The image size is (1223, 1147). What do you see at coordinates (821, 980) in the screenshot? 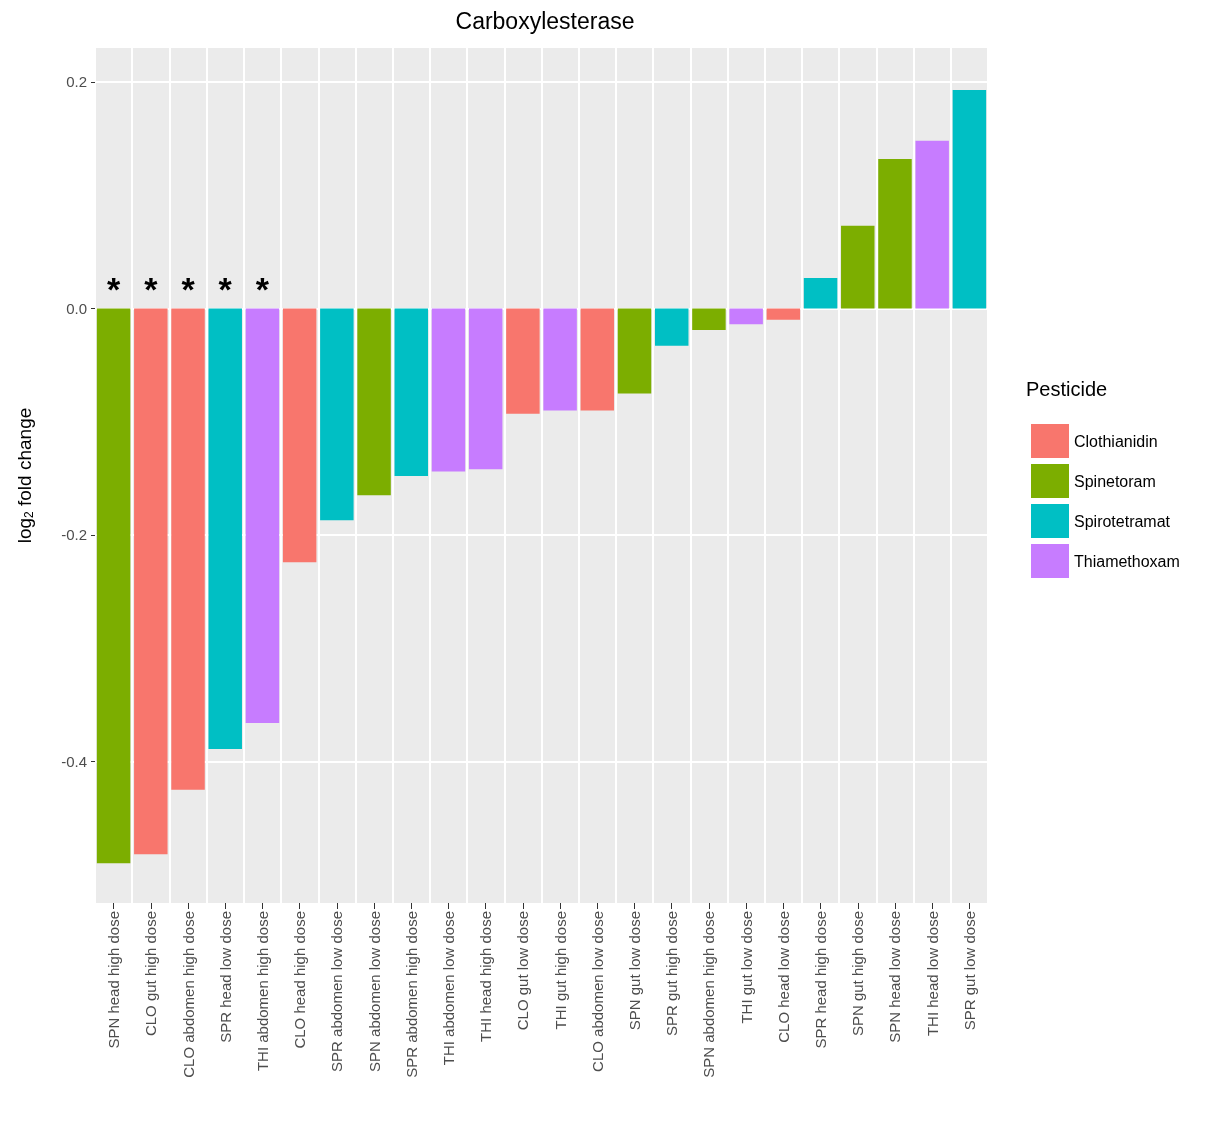
I see `x-tick-label: SPR head high dose` at bounding box center [821, 980].